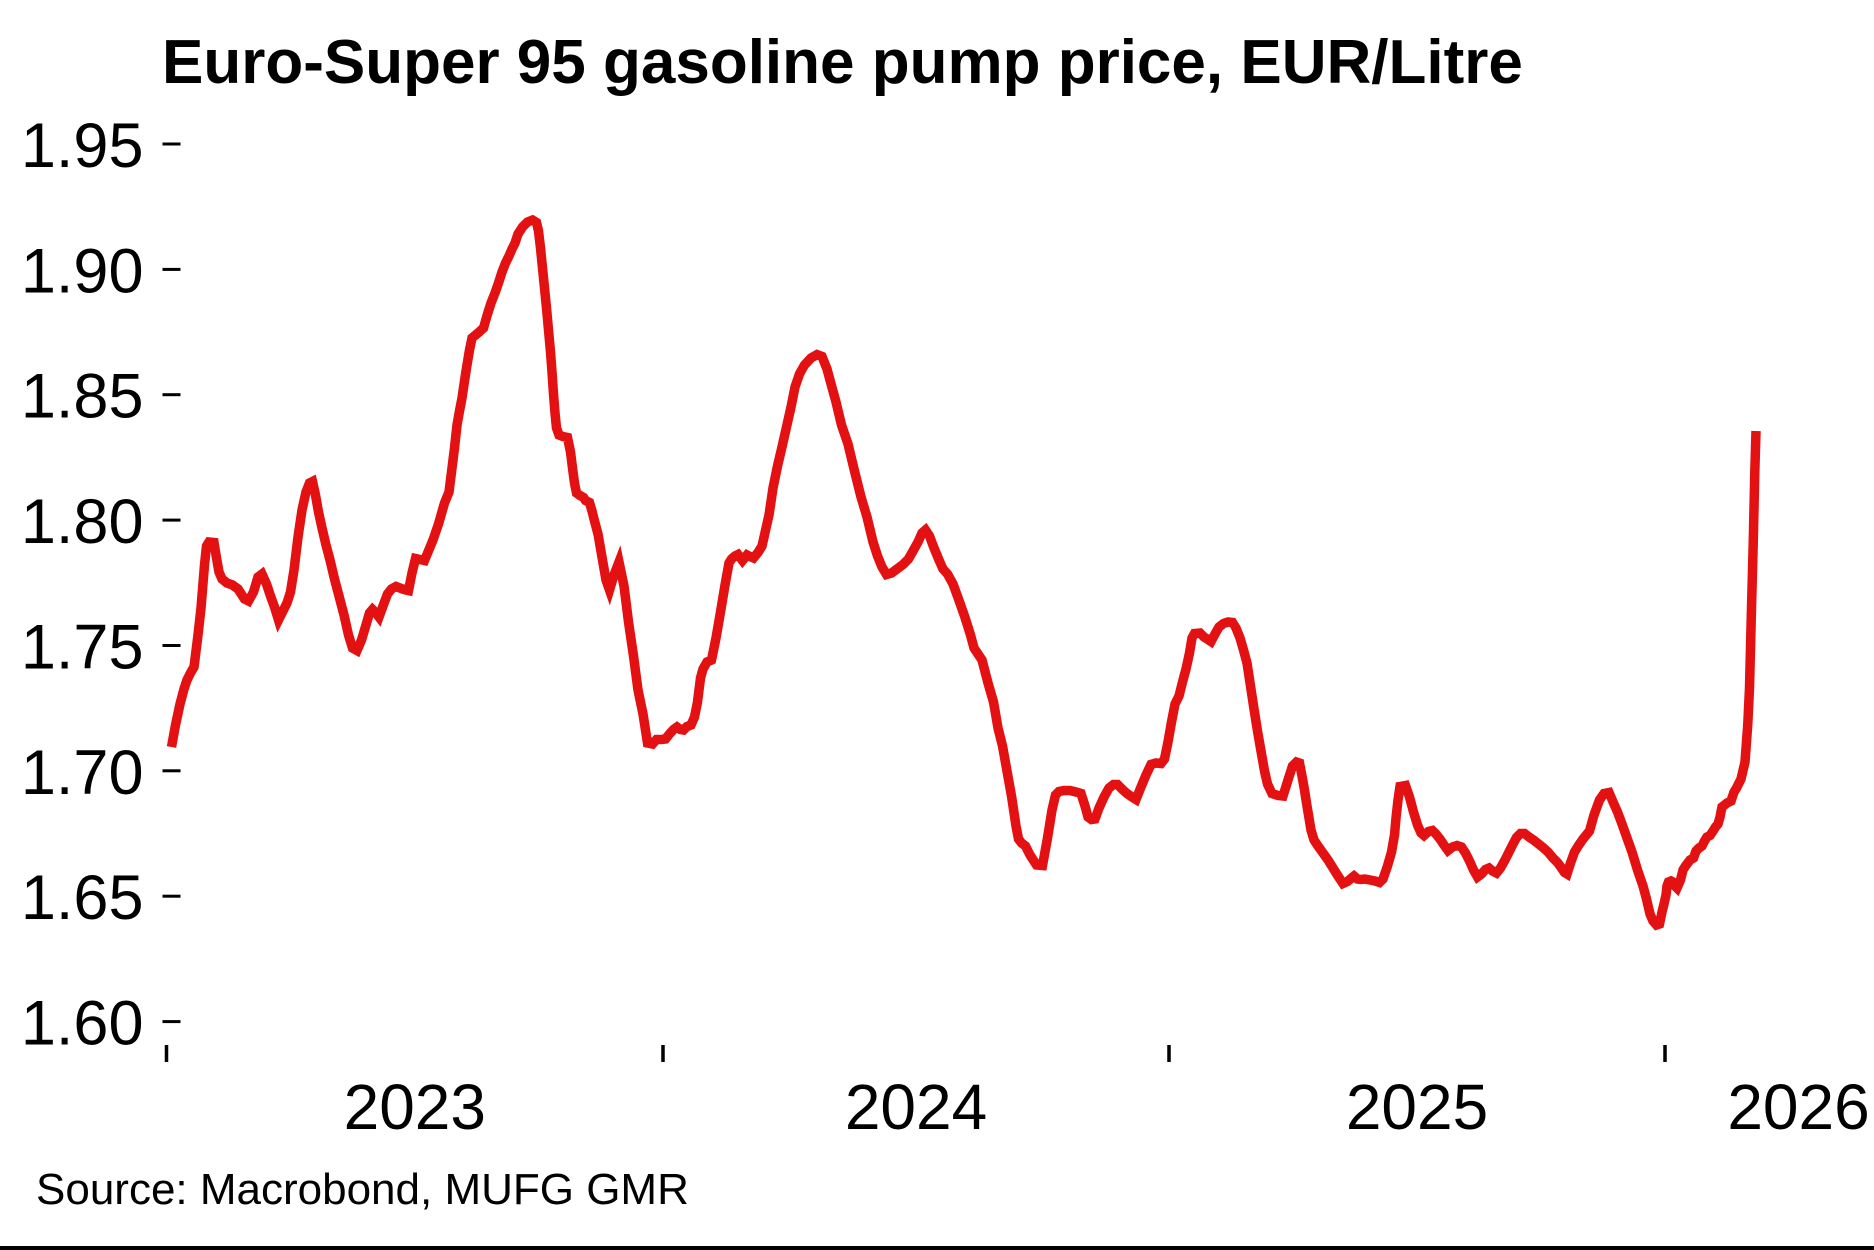  I want to click on svg-text: 1.95, so click(82, 146).